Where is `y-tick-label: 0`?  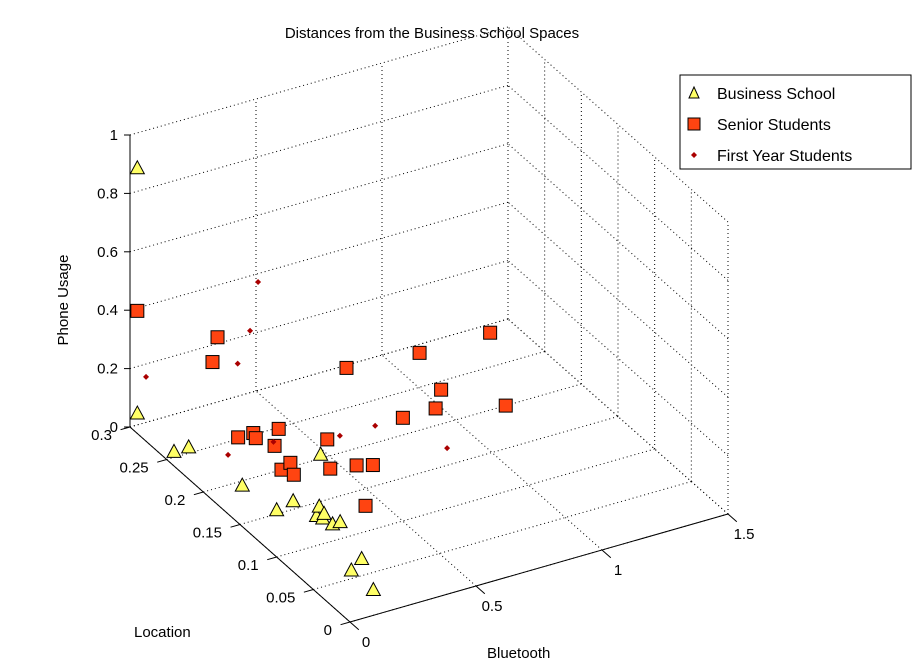
y-tick-label: 0 is located at coordinates (328, 630).